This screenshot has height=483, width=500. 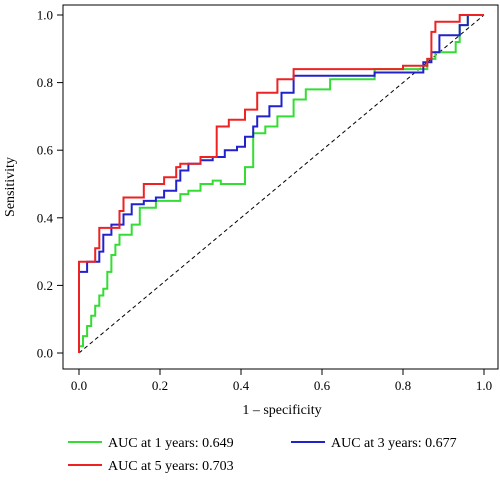 What do you see at coordinates (484, 385) in the screenshot?
I see `x-tick-label: 1.0` at bounding box center [484, 385].